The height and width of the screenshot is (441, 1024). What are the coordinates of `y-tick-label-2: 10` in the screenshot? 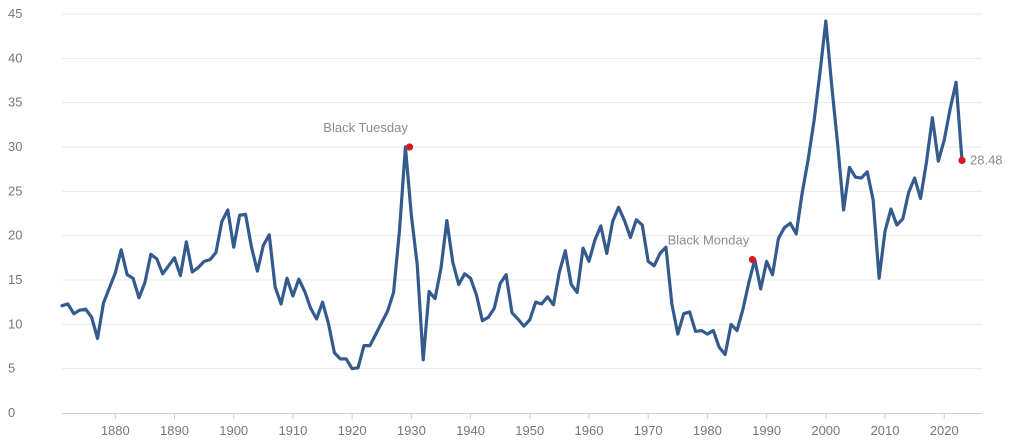 It's located at (15, 323).